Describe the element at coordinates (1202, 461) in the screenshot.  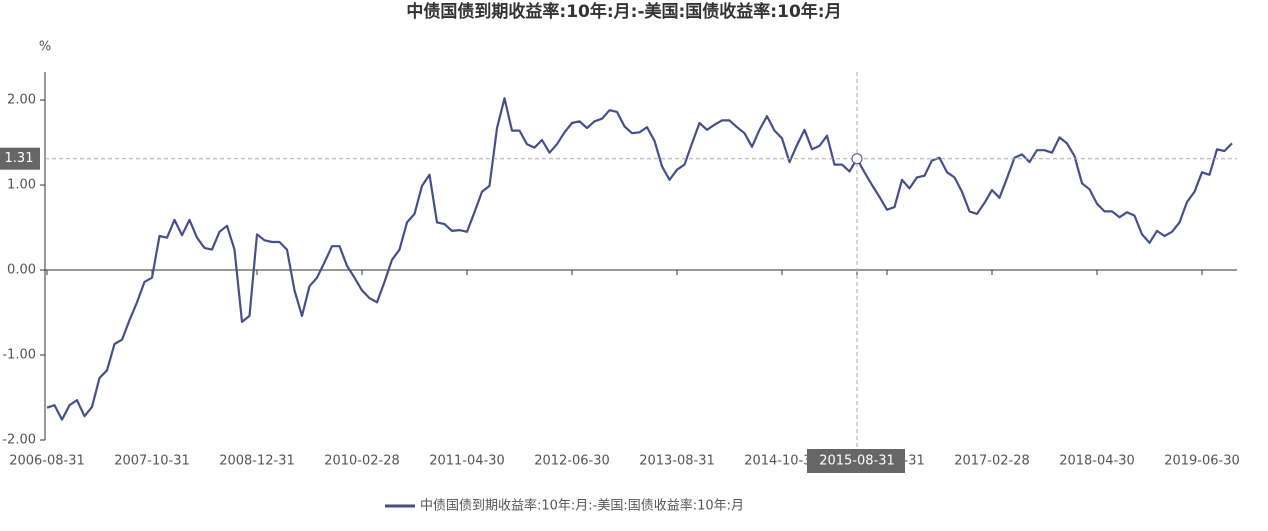
I see `x-tick-label: 2019-06-30` at that location.